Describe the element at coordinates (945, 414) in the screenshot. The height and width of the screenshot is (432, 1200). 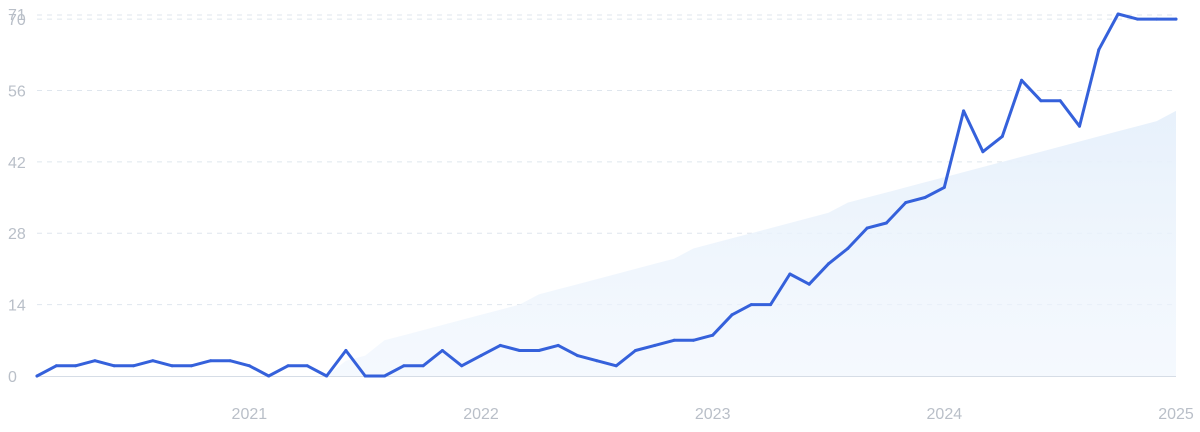
I see `x-tick-label: 2024` at that location.